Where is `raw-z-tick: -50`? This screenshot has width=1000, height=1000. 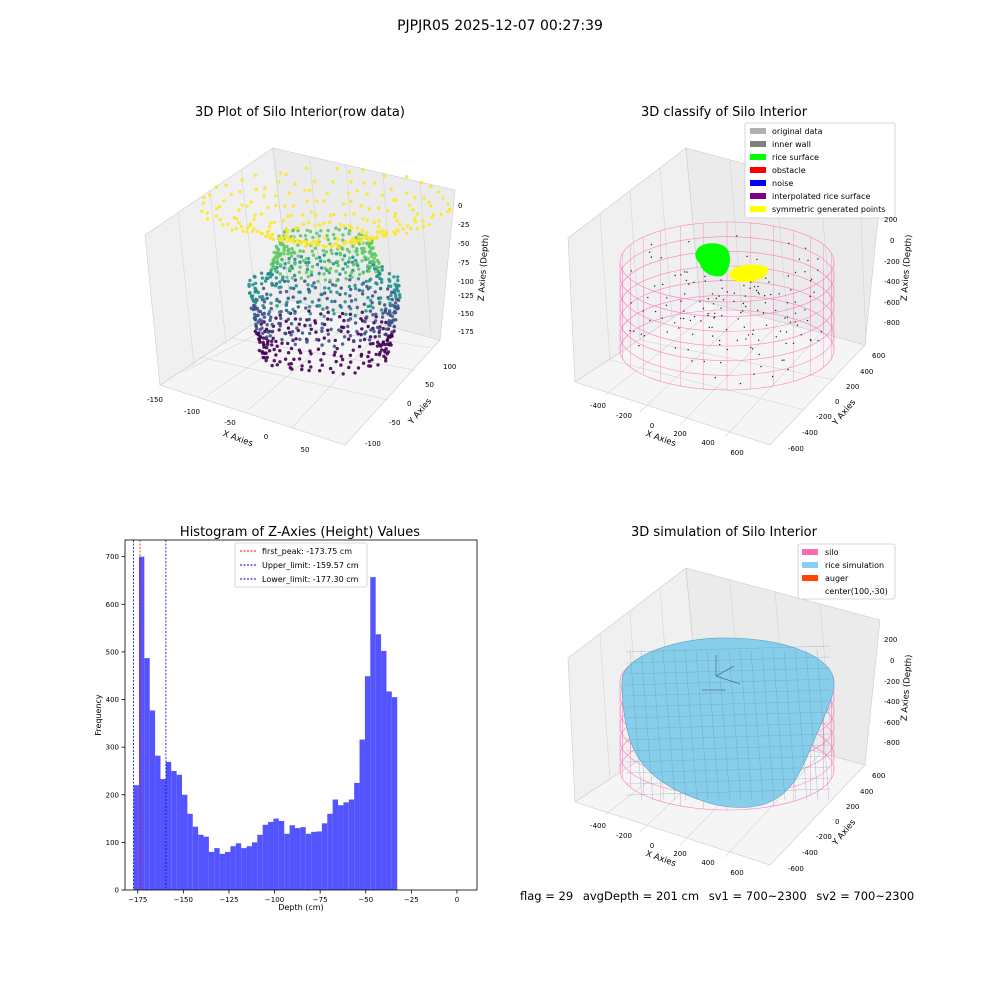 raw-z-tick: -50 is located at coordinates (463, 244).